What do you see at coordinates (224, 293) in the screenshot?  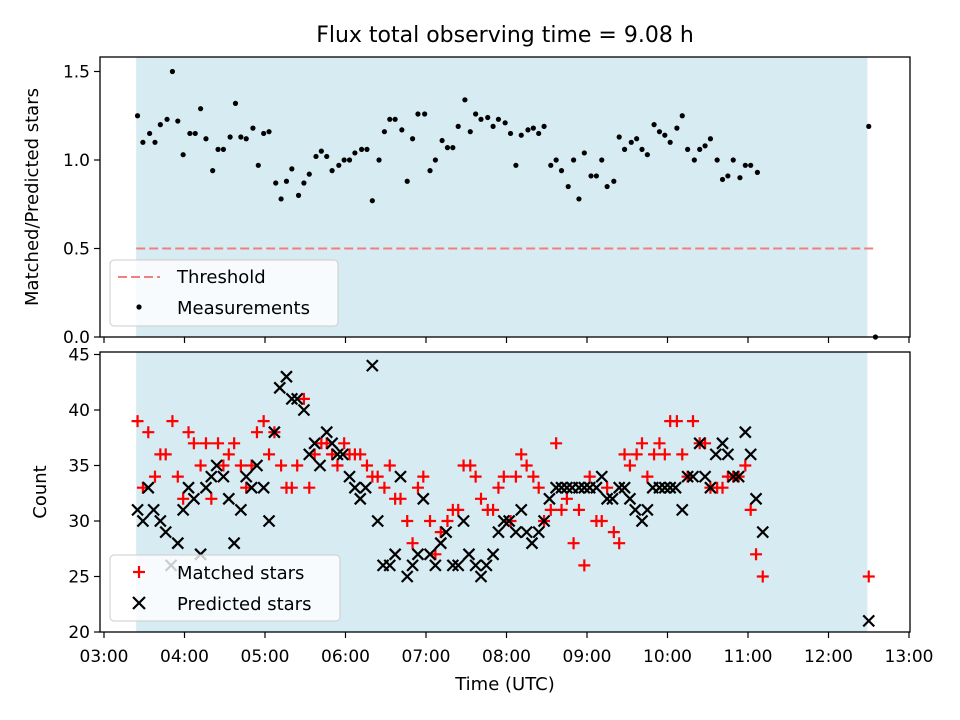 I see `top-legend: Threshold Measurements` at bounding box center [224, 293].